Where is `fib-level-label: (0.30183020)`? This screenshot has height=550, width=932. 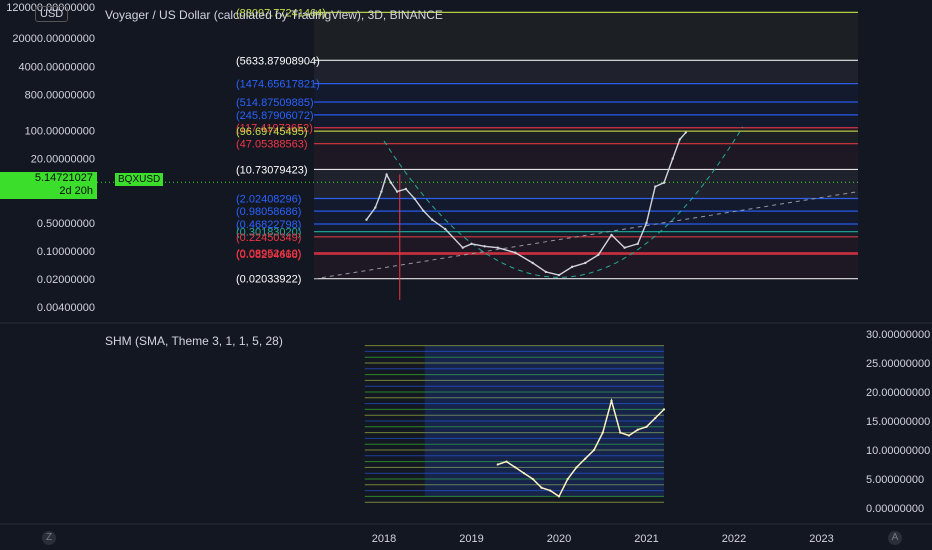 fib-level-label: (0.30183020) is located at coordinates (268, 233).